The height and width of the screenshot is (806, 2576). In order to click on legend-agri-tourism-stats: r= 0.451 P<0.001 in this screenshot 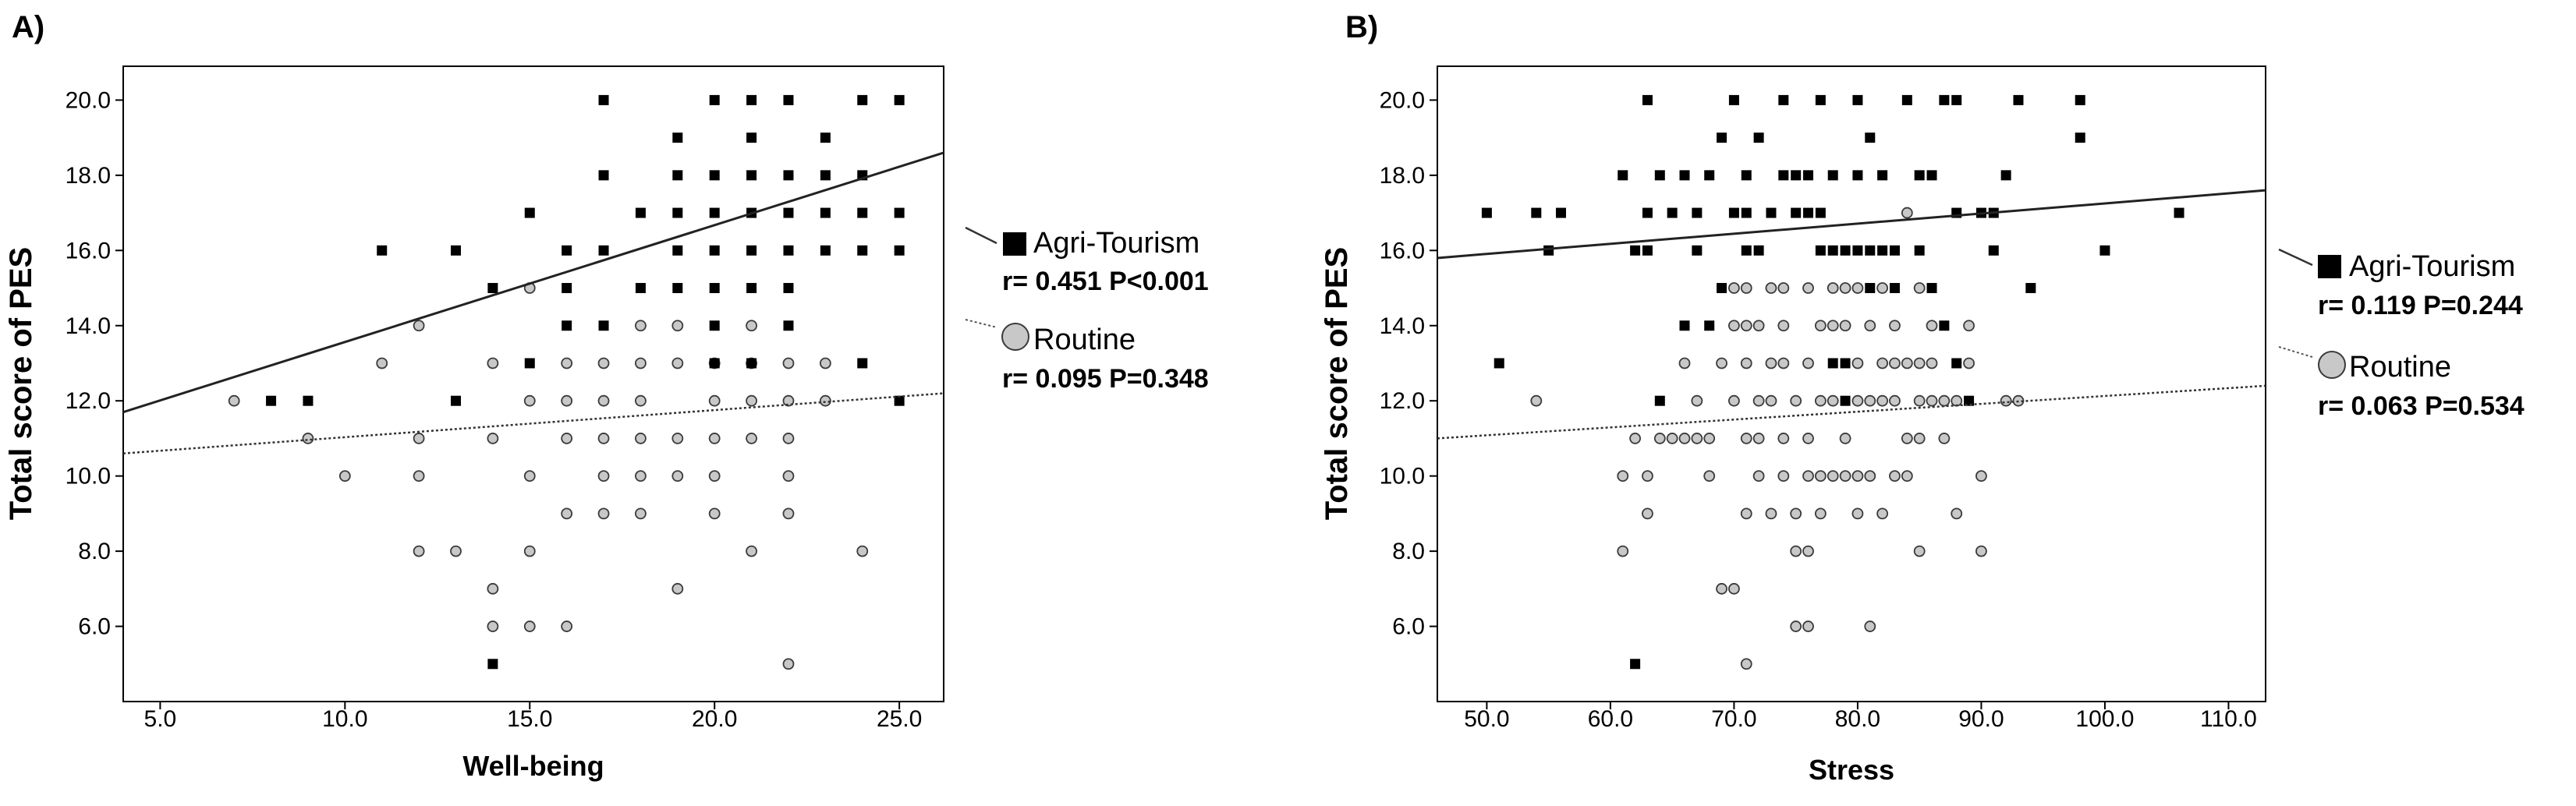, I will do `click(1106, 281)`.